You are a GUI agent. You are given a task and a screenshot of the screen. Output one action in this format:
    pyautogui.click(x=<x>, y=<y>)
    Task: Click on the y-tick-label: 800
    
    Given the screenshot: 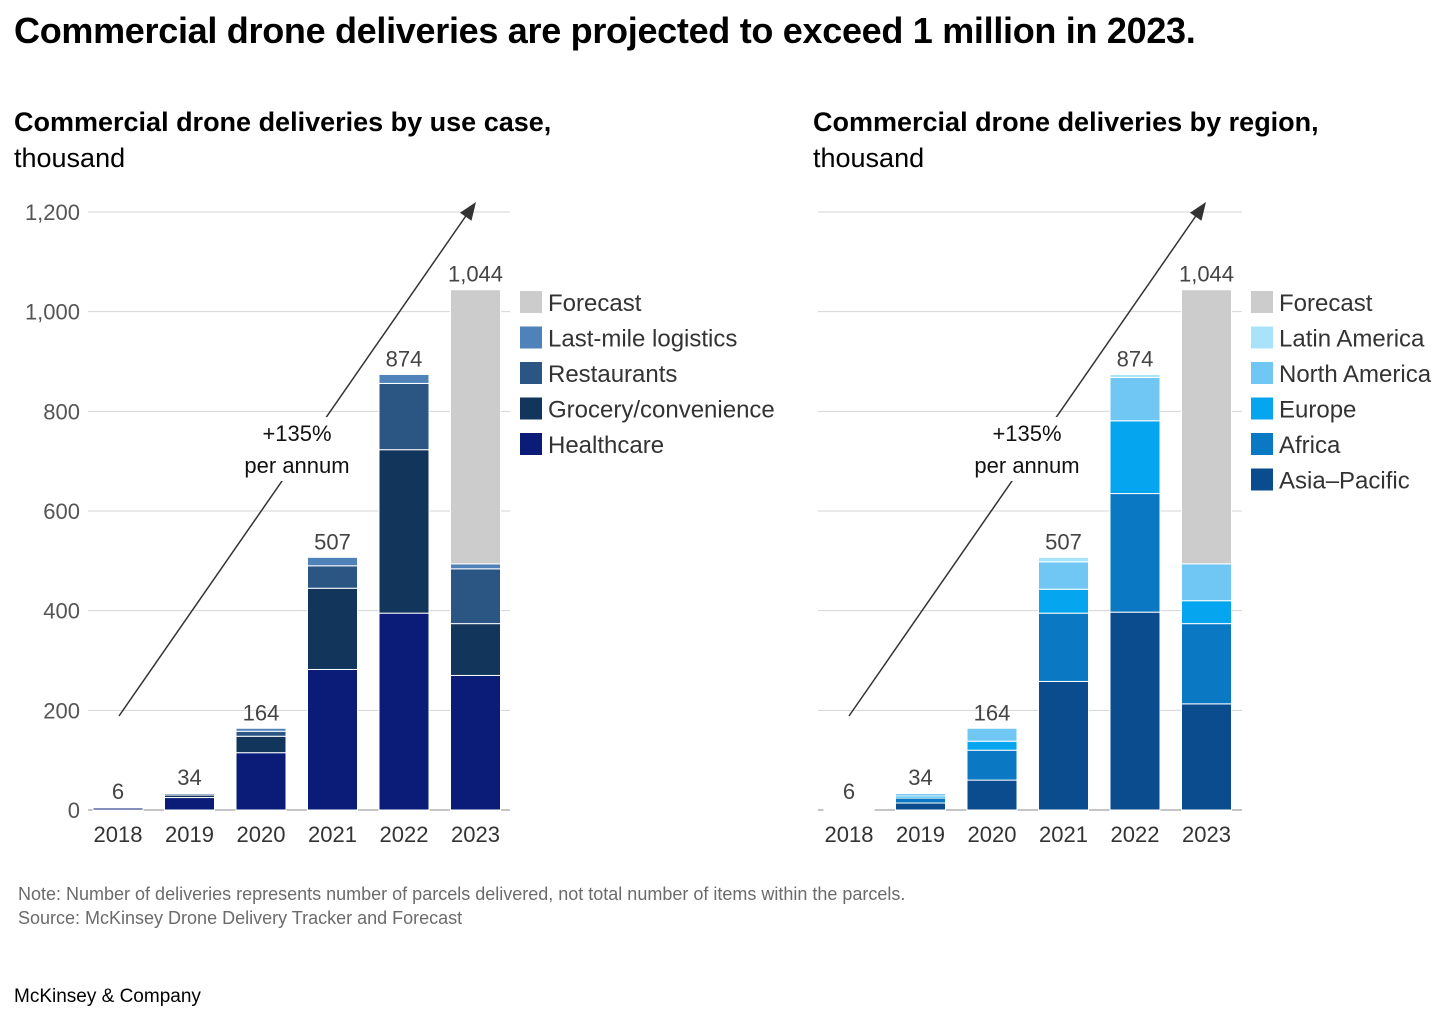 What is the action you would take?
    pyautogui.click(x=61, y=411)
    